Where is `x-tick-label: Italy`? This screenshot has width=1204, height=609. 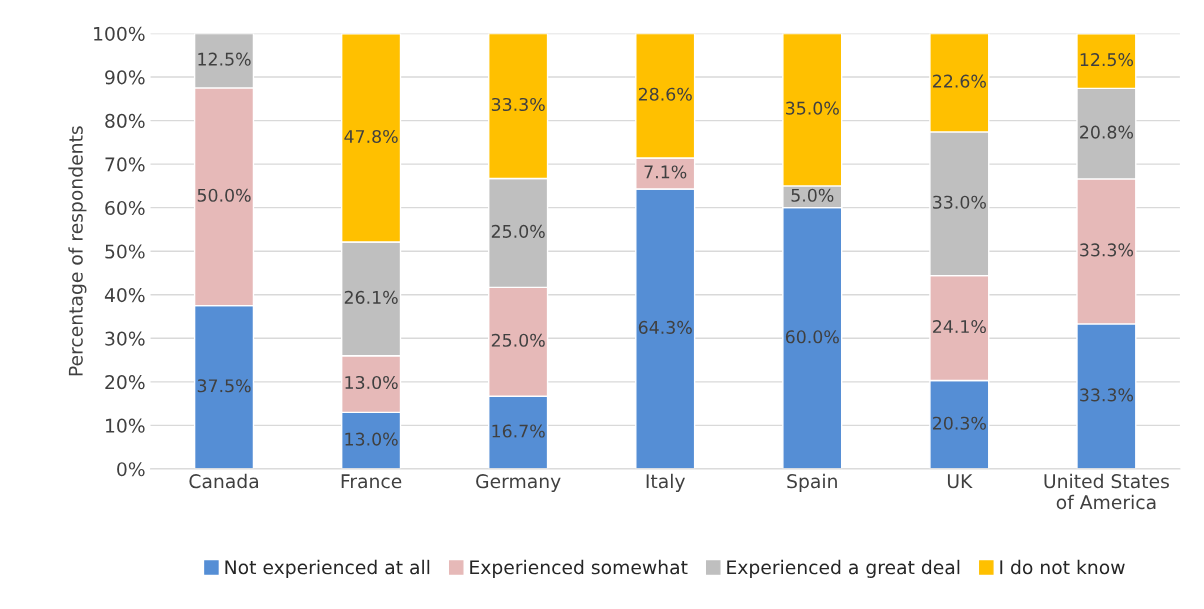 x-tick-label: Italy is located at coordinates (665, 482).